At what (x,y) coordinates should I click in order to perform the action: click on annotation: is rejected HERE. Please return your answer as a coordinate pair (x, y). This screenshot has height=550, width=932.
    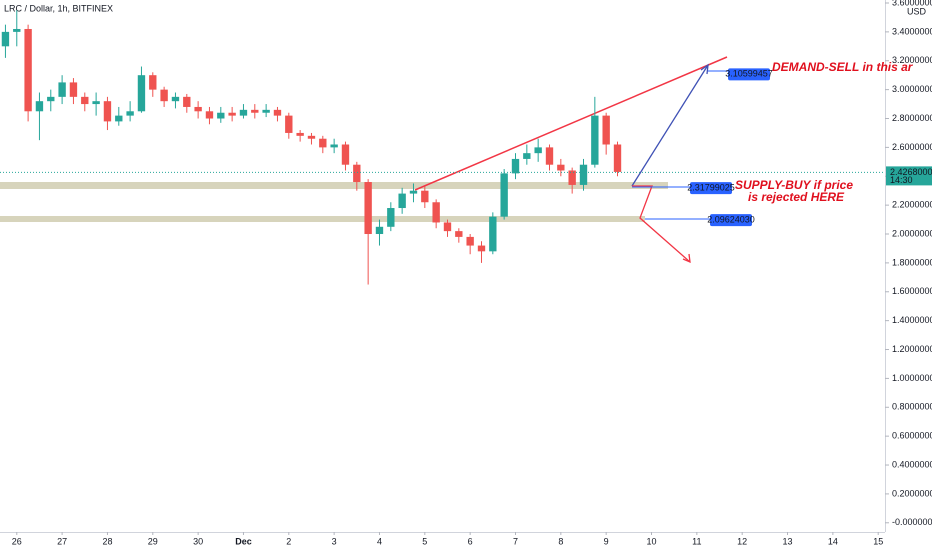
    Looking at the image, I should click on (796, 197).